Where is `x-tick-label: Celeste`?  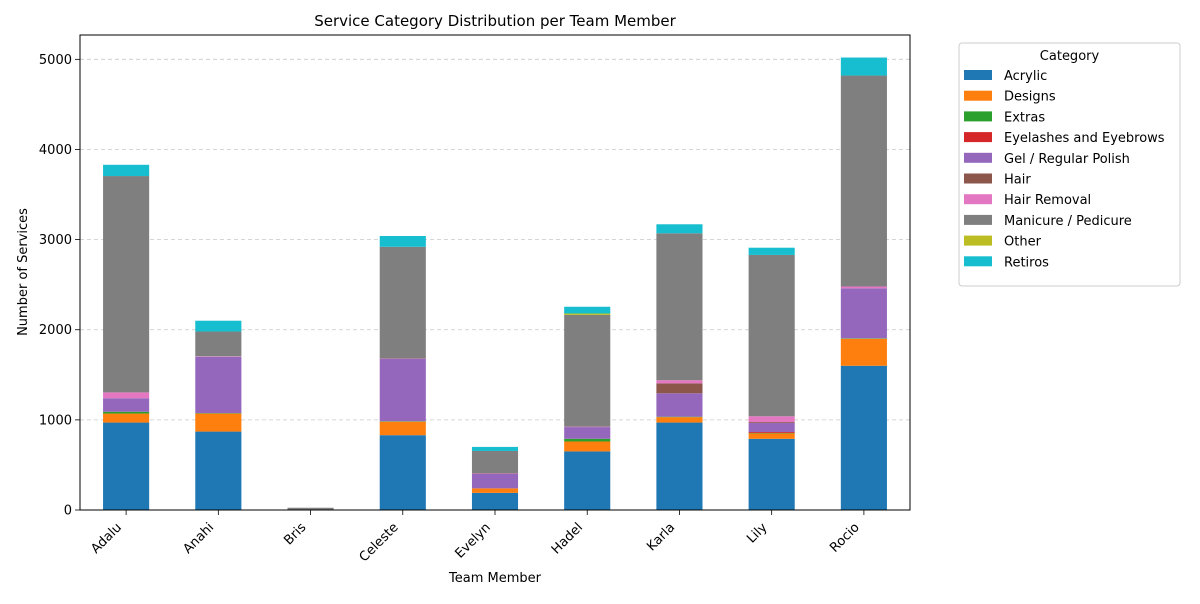
x-tick-label: Celeste is located at coordinates (379, 542).